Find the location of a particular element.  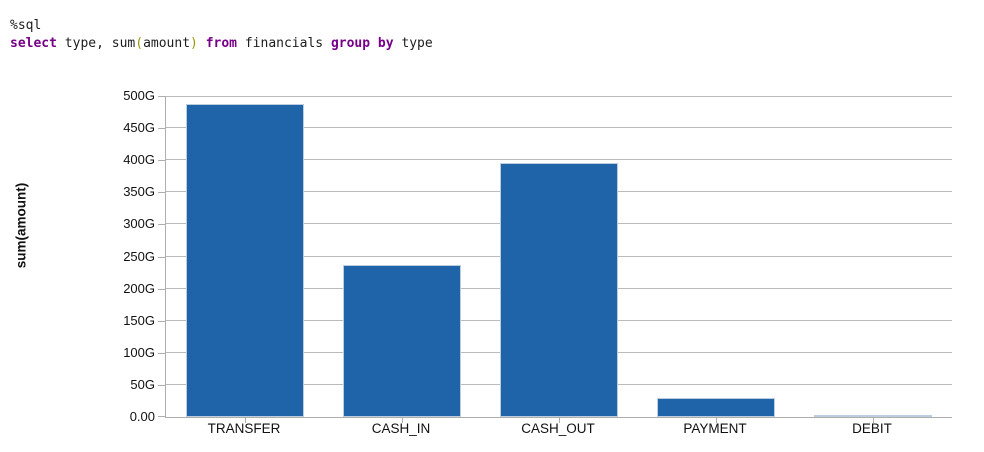

y-tick-label: 250G is located at coordinates (139, 256).